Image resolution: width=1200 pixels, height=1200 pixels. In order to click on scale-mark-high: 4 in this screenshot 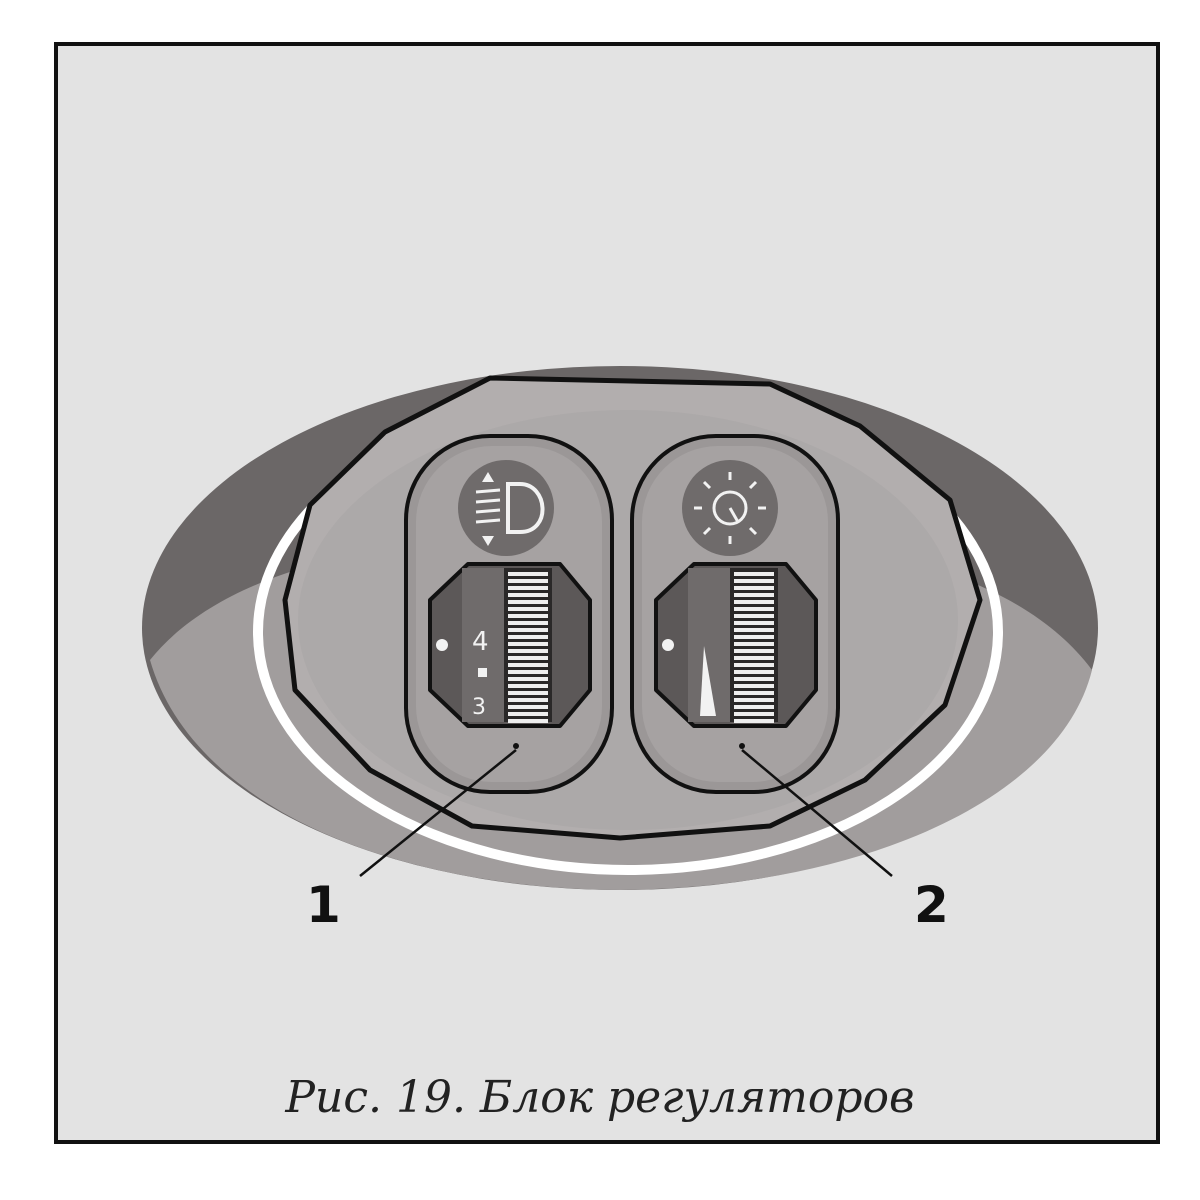, I will do `click(480, 642)`.